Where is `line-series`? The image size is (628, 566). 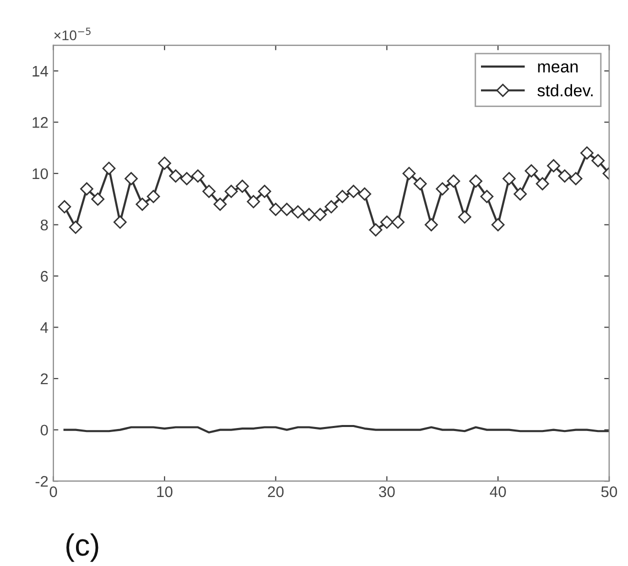
line-series is located at coordinates (336, 429).